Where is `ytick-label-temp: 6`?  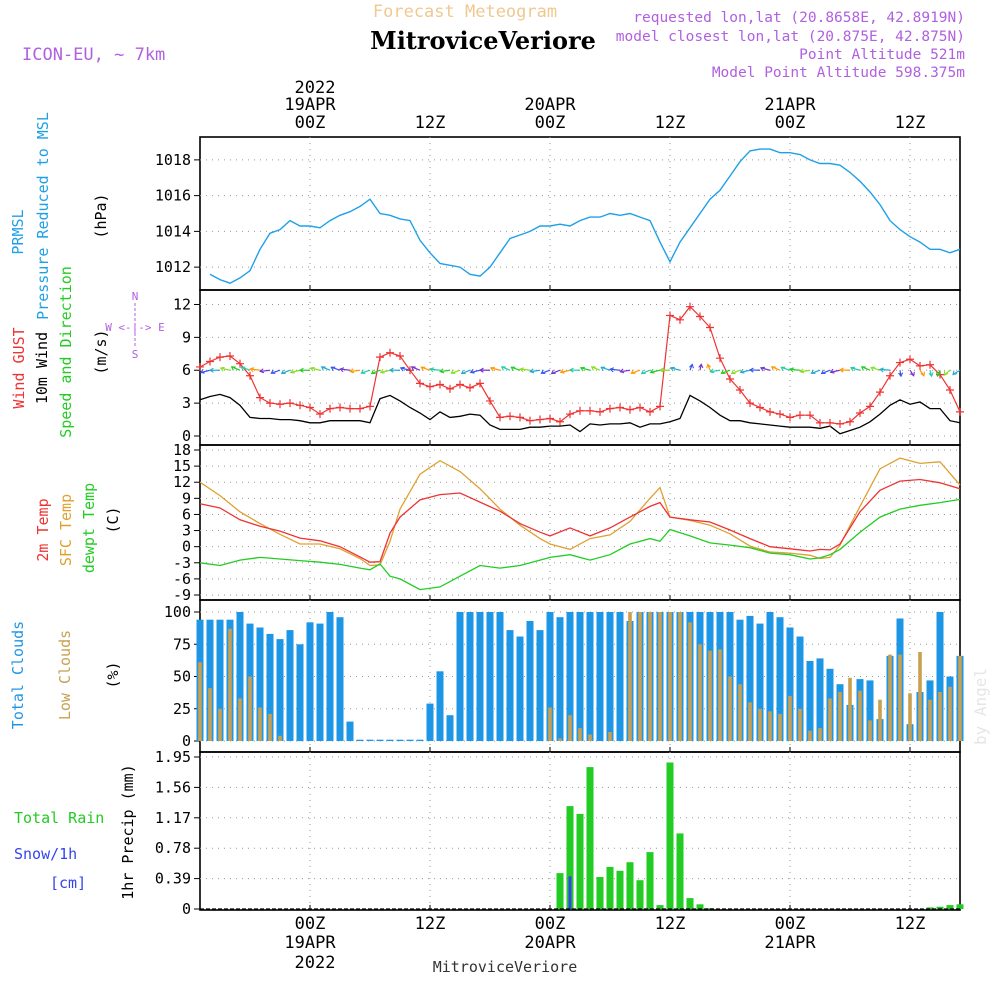
ytick-label-temp: 6 is located at coordinates (186, 514).